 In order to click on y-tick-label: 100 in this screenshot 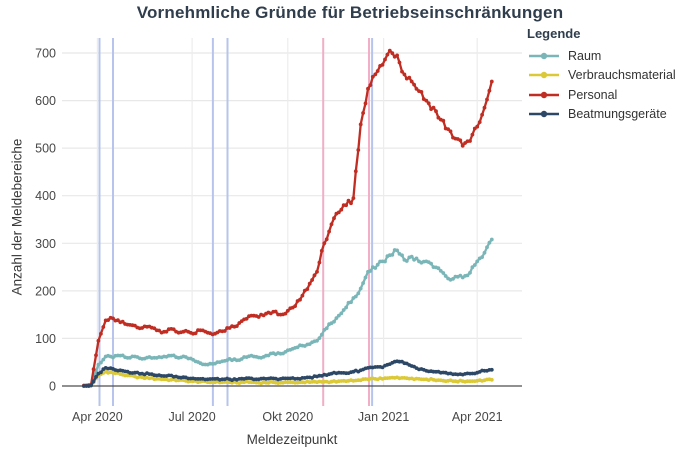, I will do `click(45, 339)`.